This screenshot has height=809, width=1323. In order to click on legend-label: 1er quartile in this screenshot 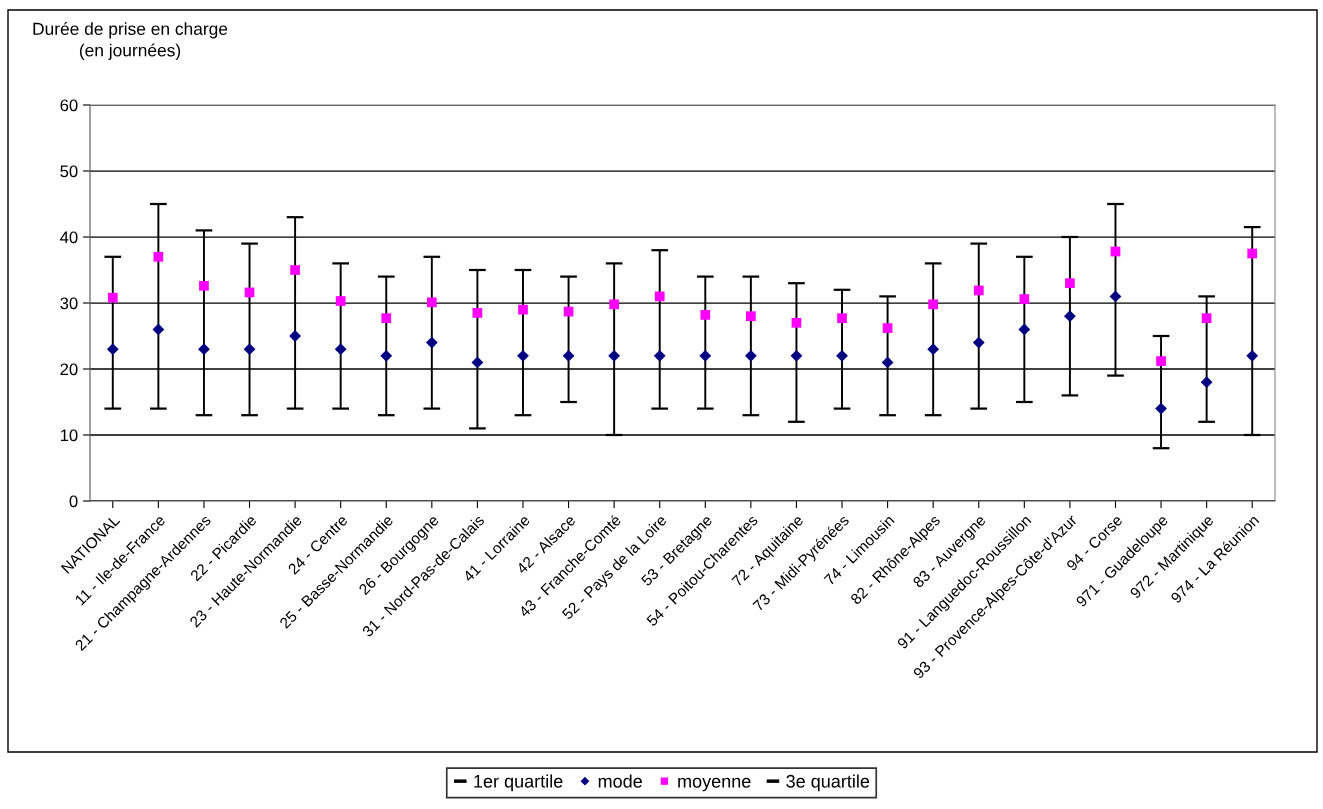, I will do `click(518, 783)`.